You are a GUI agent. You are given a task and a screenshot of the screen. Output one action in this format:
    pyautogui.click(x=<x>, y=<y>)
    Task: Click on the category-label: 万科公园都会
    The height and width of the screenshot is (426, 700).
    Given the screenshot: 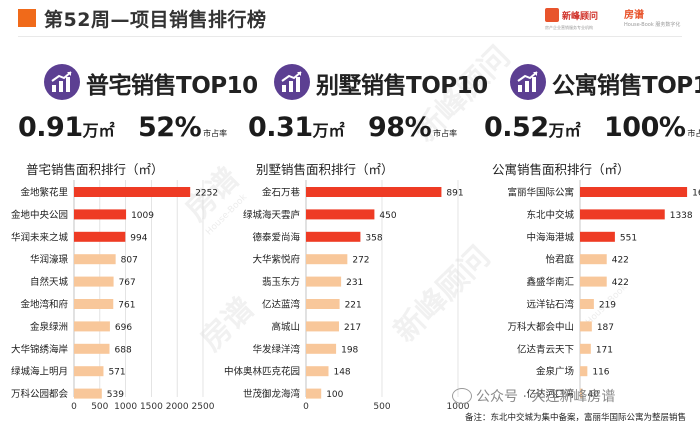 What is the action you would take?
    pyautogui.click(x=40, y=394)
    